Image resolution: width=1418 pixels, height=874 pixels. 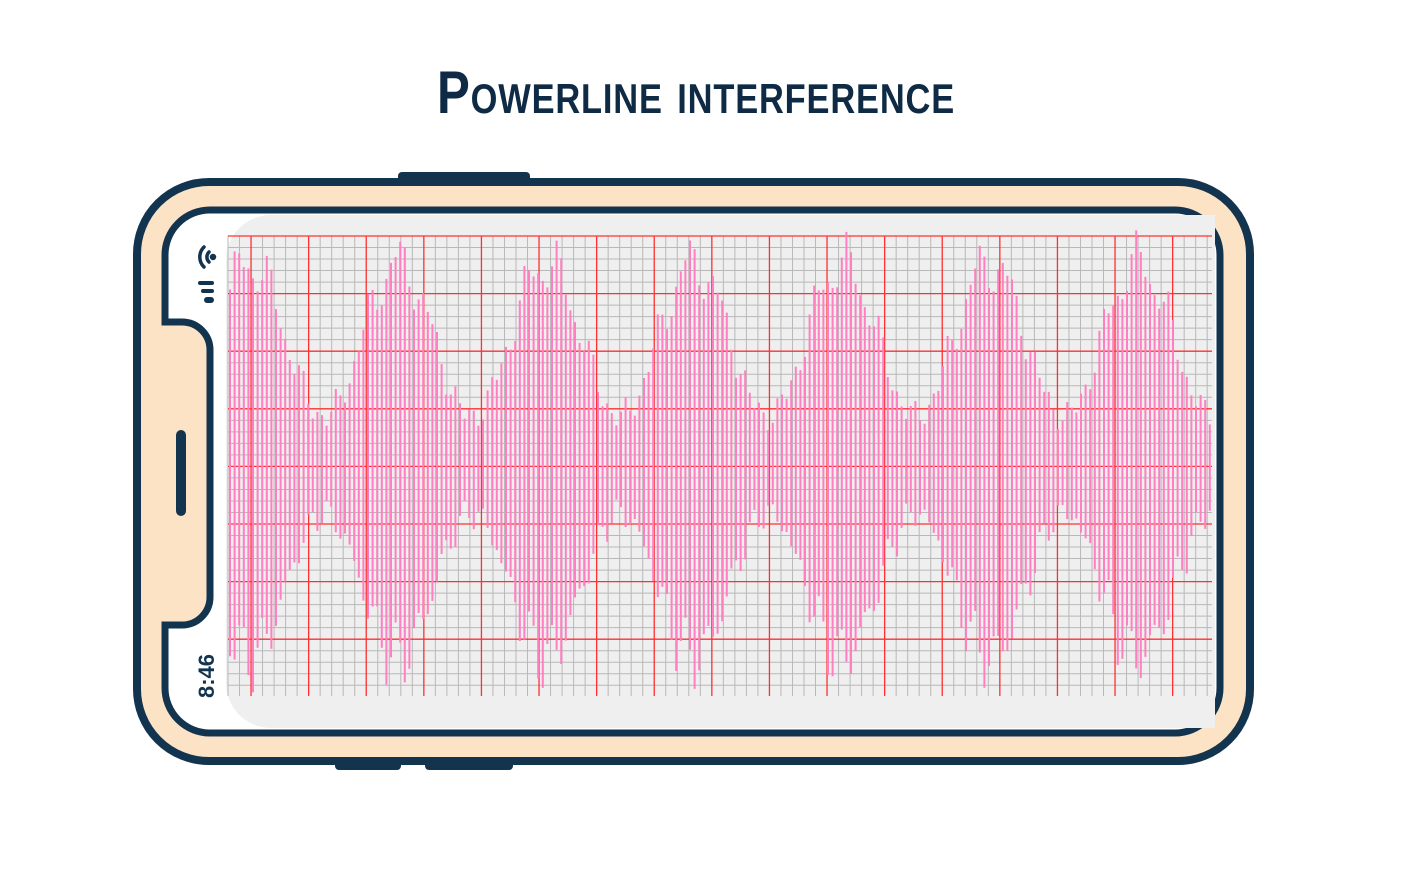 What do you see at coordinates (207, 257) in the screenshot?
I see `wifi-icon` at bounding box center [207, 257].